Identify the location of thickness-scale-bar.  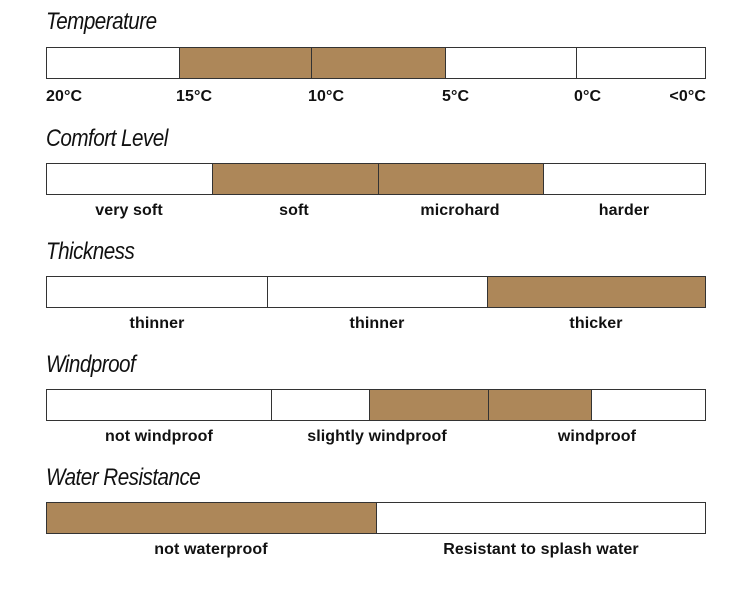
(376, 292).